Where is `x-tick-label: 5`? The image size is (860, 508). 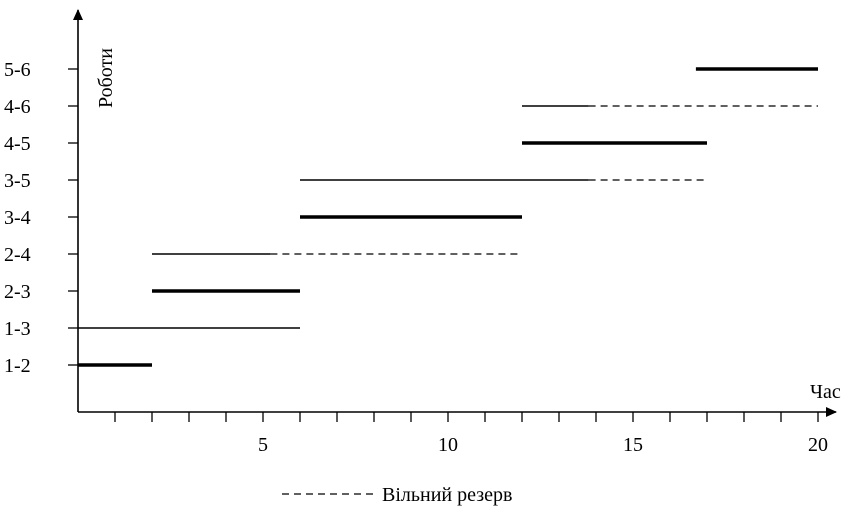 x-tick-label: 5 is located at coordinates (263, 445).